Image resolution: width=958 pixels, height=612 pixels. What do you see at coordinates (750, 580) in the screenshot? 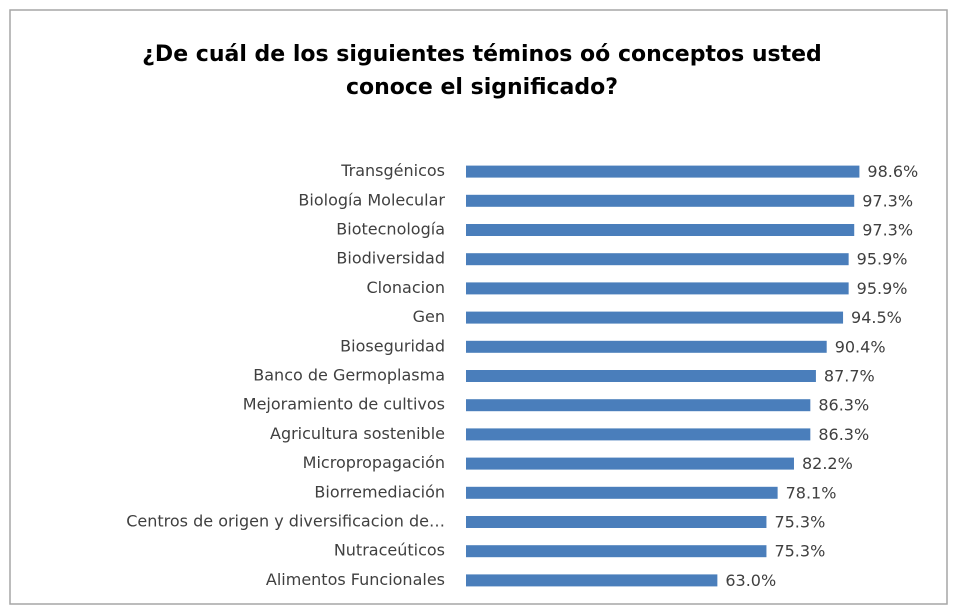
I see `value-label: 63.0%` at bounding box center [750, 580].